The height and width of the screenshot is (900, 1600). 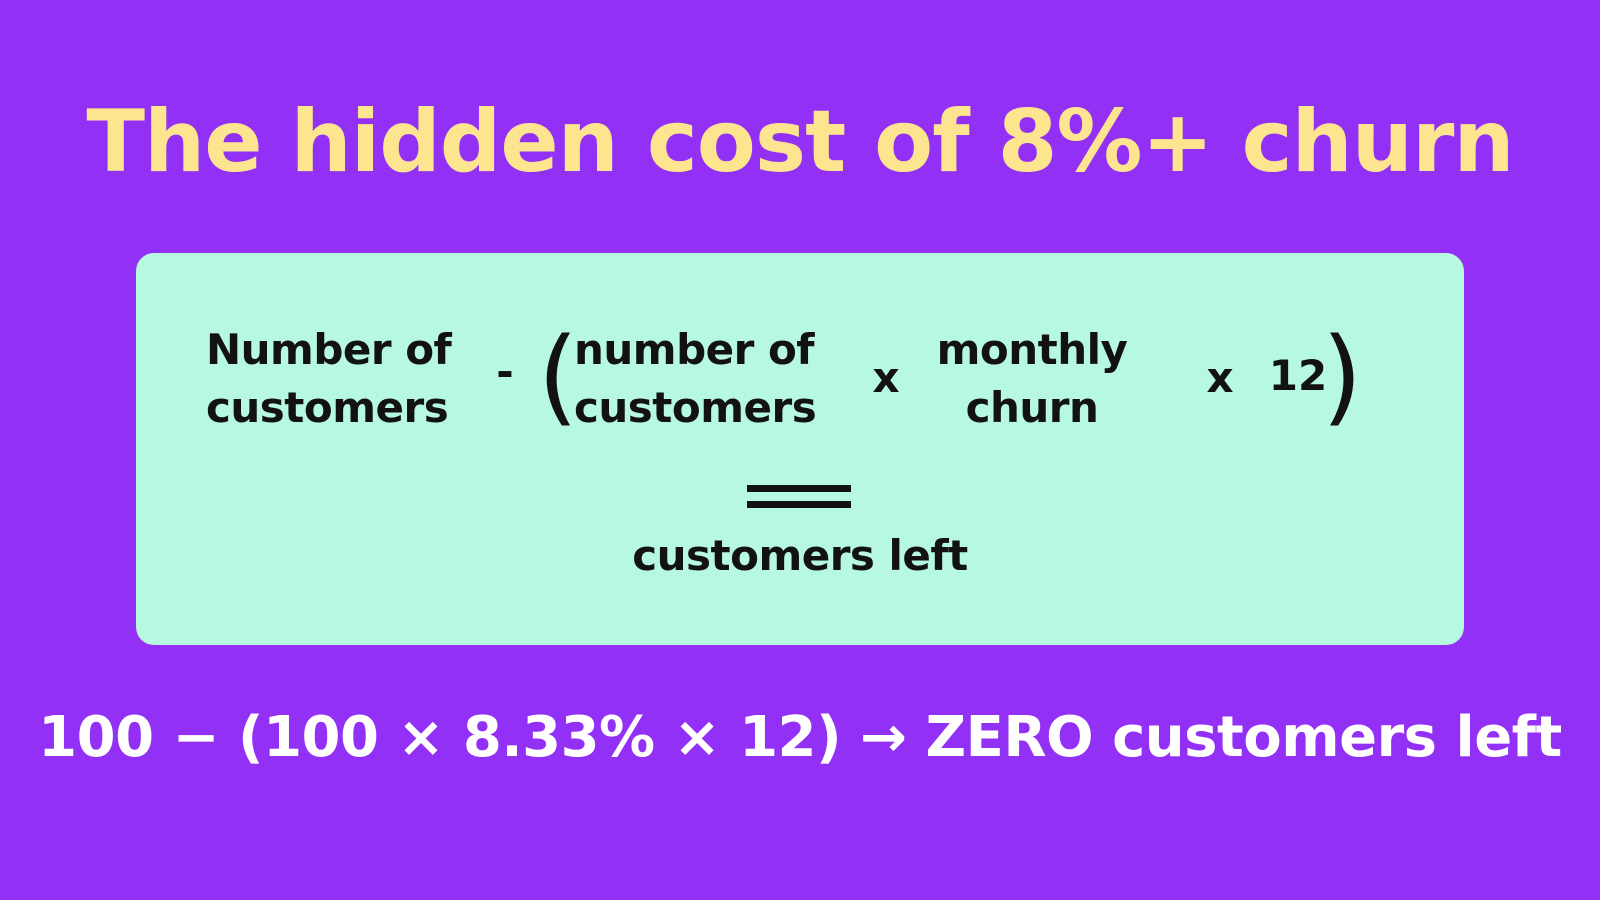 I want to click on formula-multiplier: 12, so click(x=1298, y=375).